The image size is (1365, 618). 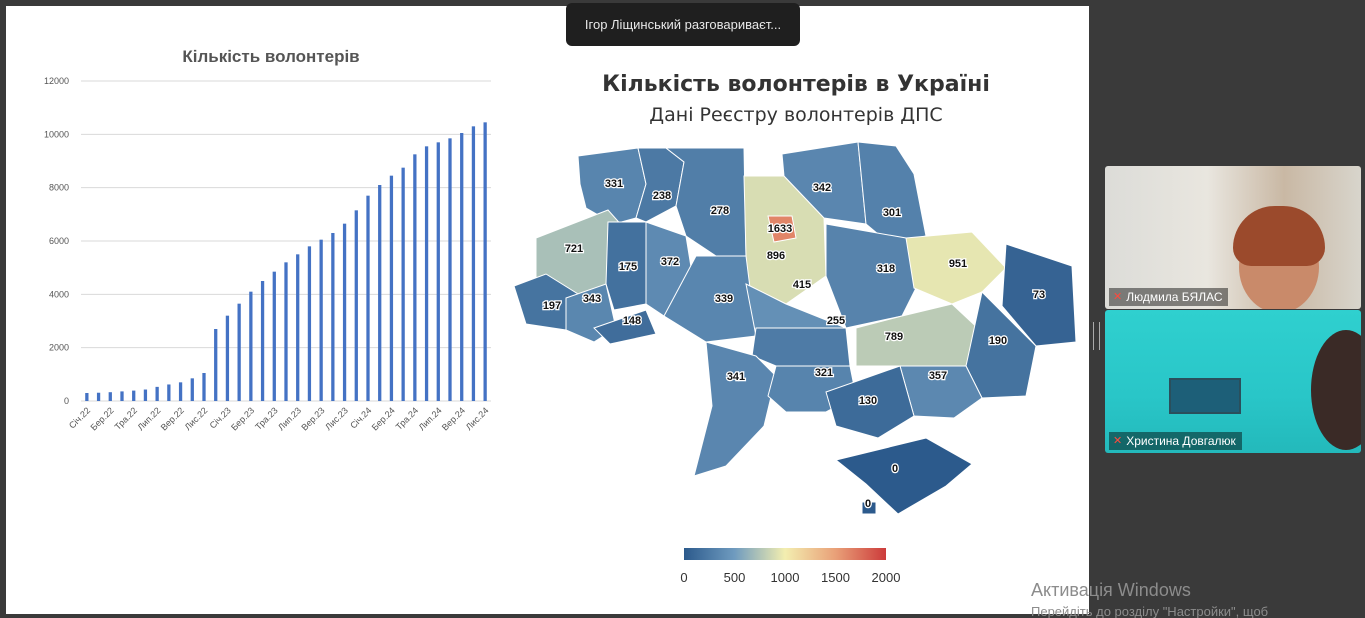 What do you see at coordinates (796, 115) in the screenshot?
I see `map-subtitle: Дані Реєстру волонтерів ДПС` at bounding box center [796, 115].